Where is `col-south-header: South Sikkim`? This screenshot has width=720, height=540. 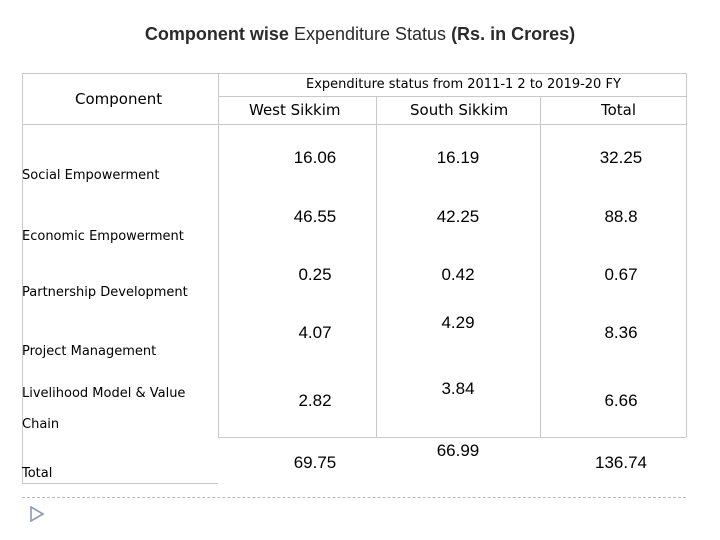 col-south-header: South Sikkim is located at coordinates (459, 110).